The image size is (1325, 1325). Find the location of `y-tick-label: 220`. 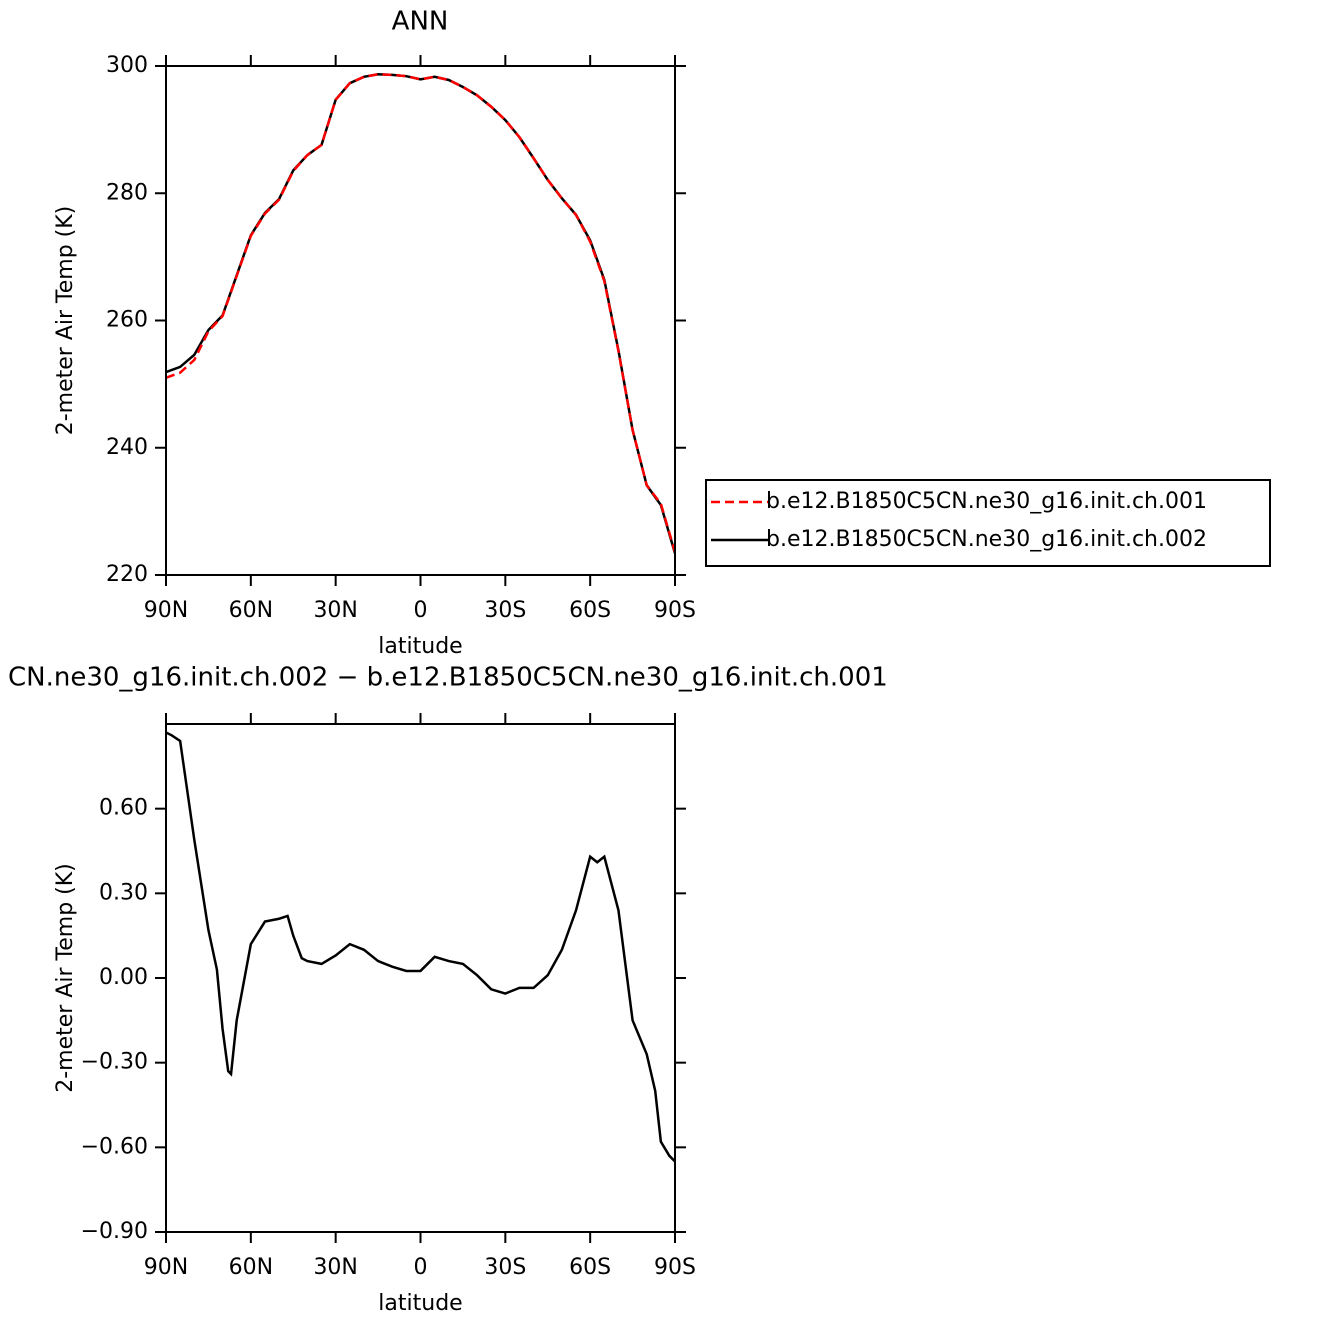

y-tick-label: 220 is located at coordinates (127, 574).